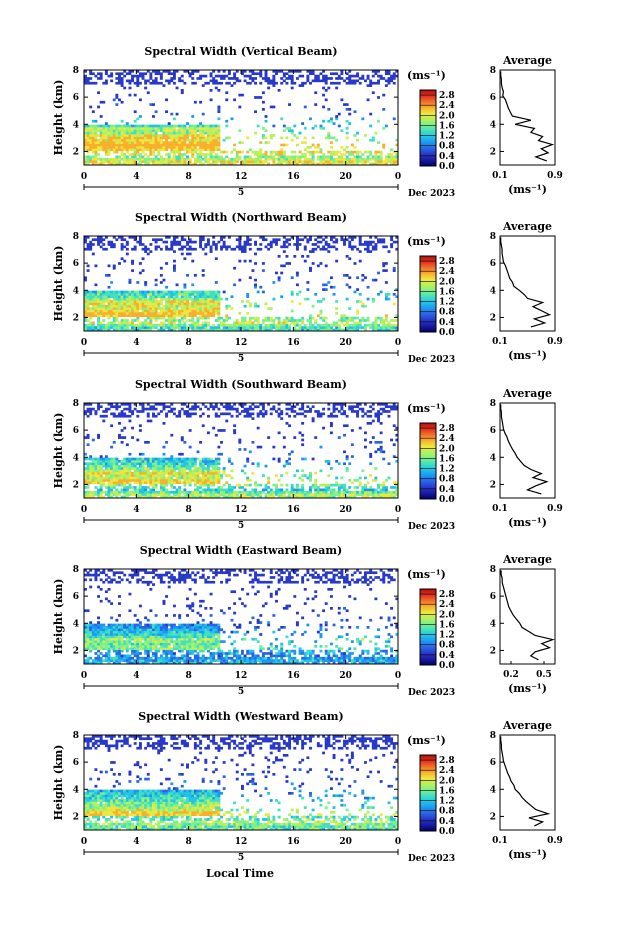 This screenshot has height=929, width=617. Describe the element at coordinates (76, 318) in the screenshot. I see `y-tick-label: 2` at that location.